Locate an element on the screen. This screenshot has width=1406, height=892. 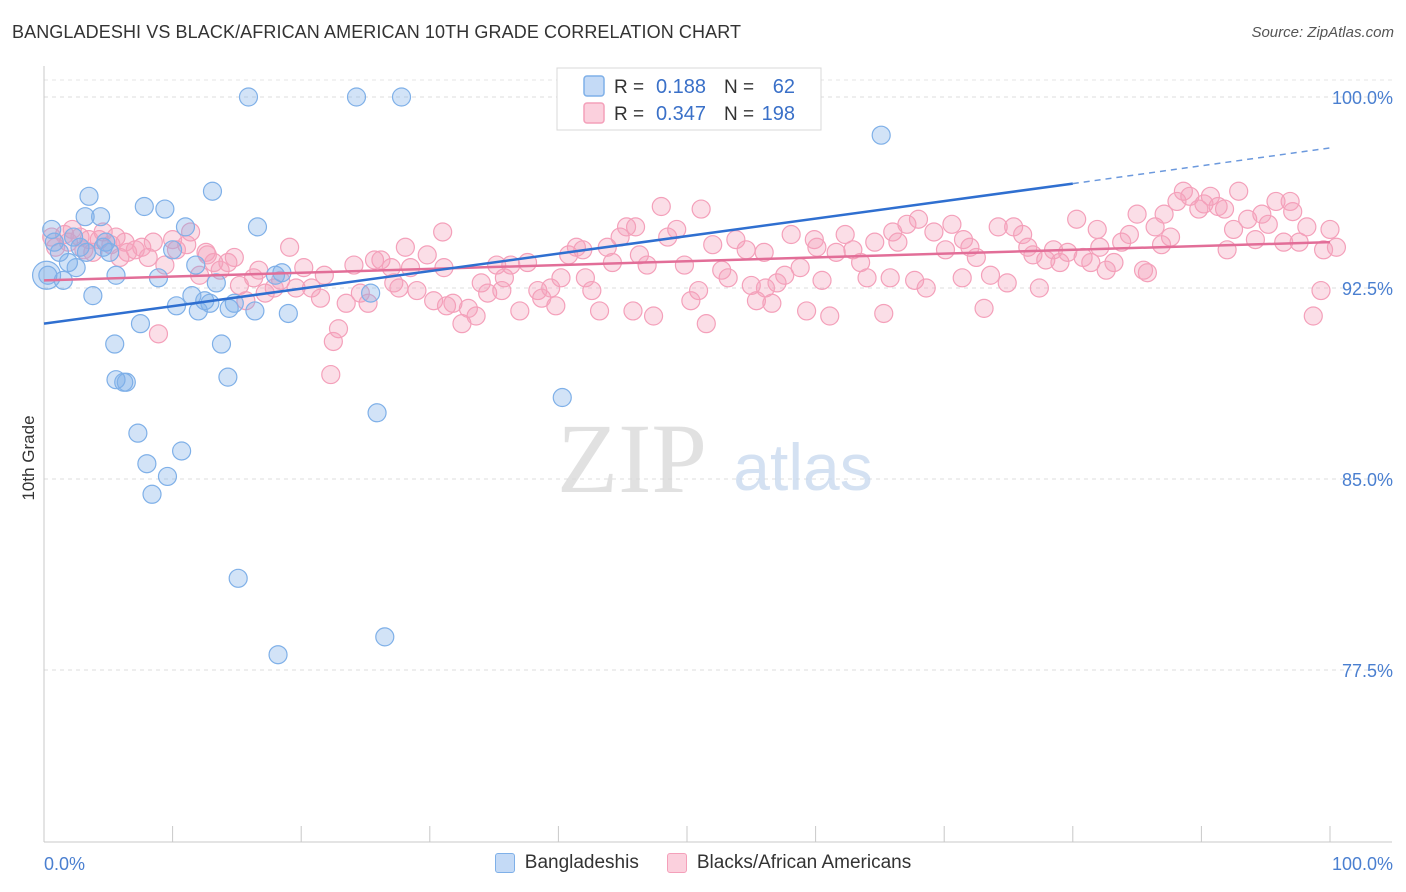
source-label: Source: ZipAtlas.com is located at coordinates (1322, 32).